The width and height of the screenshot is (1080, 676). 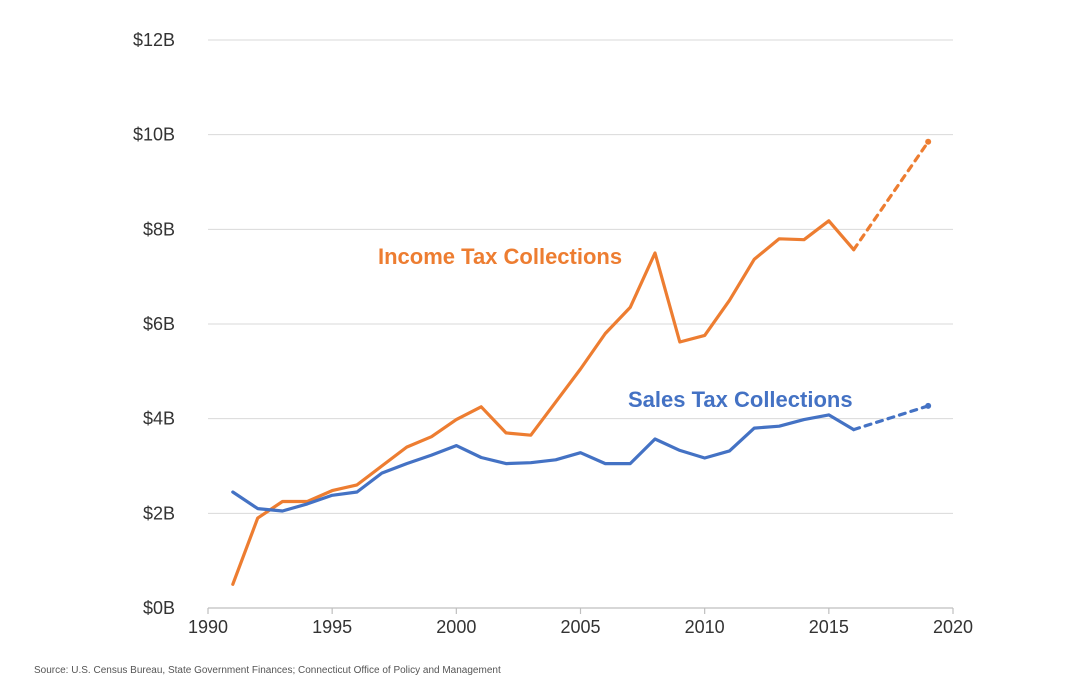 I want to click on y-tick-label: $0B, so click(x=159, y=608).